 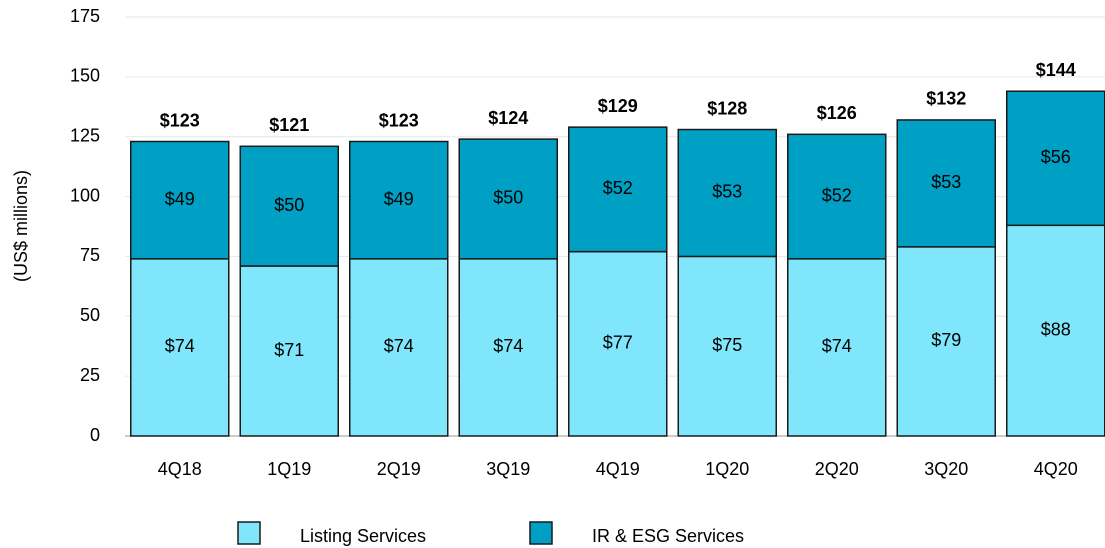 What do you see at coordinates (1056, 469) in the screenshot?
I see `x-tick-label: 4Q20` at bounding box center [1056, 469].